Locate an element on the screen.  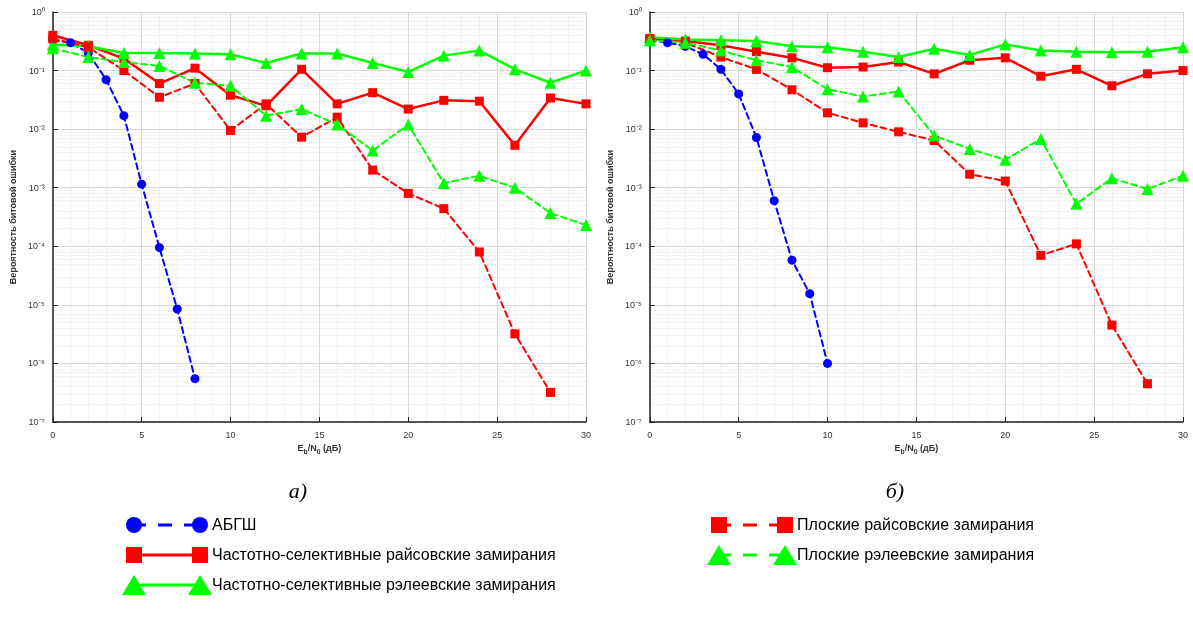
x-tick-label: 30 is located at coordinates (1183, 434).